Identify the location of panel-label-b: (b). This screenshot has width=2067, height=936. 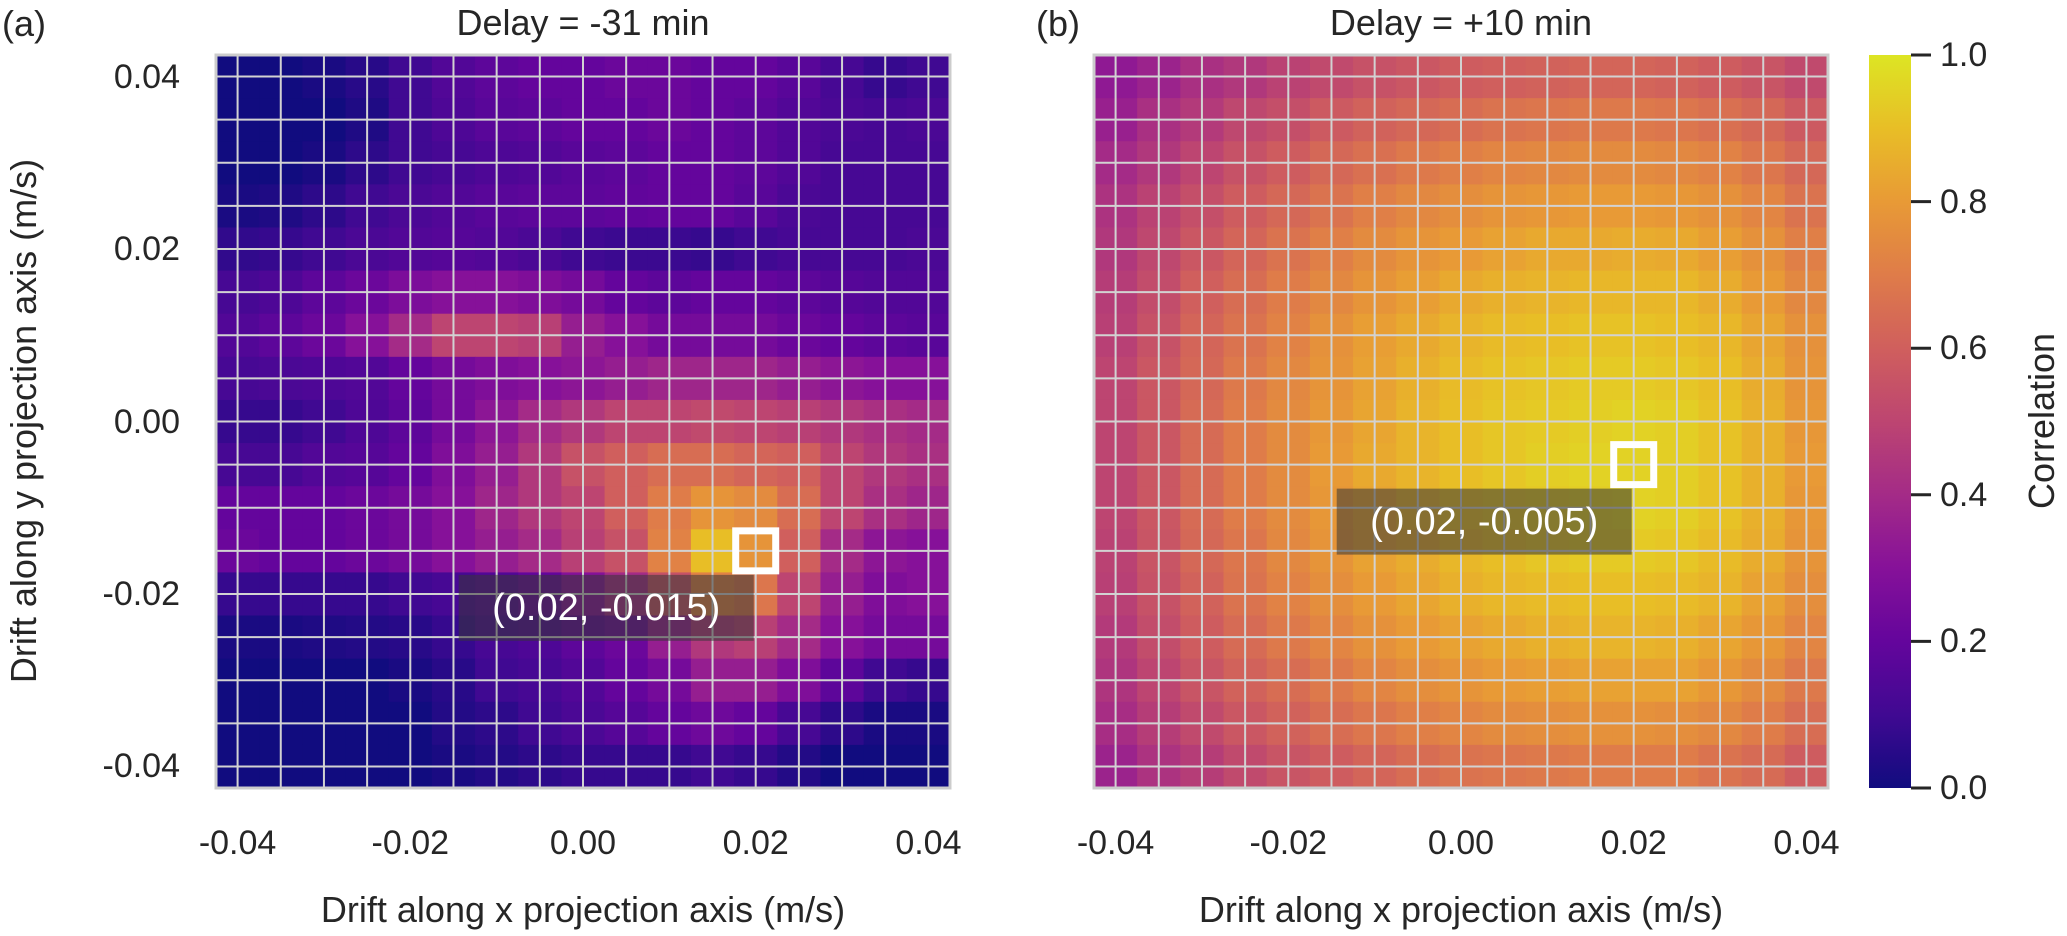
(1058, 23).